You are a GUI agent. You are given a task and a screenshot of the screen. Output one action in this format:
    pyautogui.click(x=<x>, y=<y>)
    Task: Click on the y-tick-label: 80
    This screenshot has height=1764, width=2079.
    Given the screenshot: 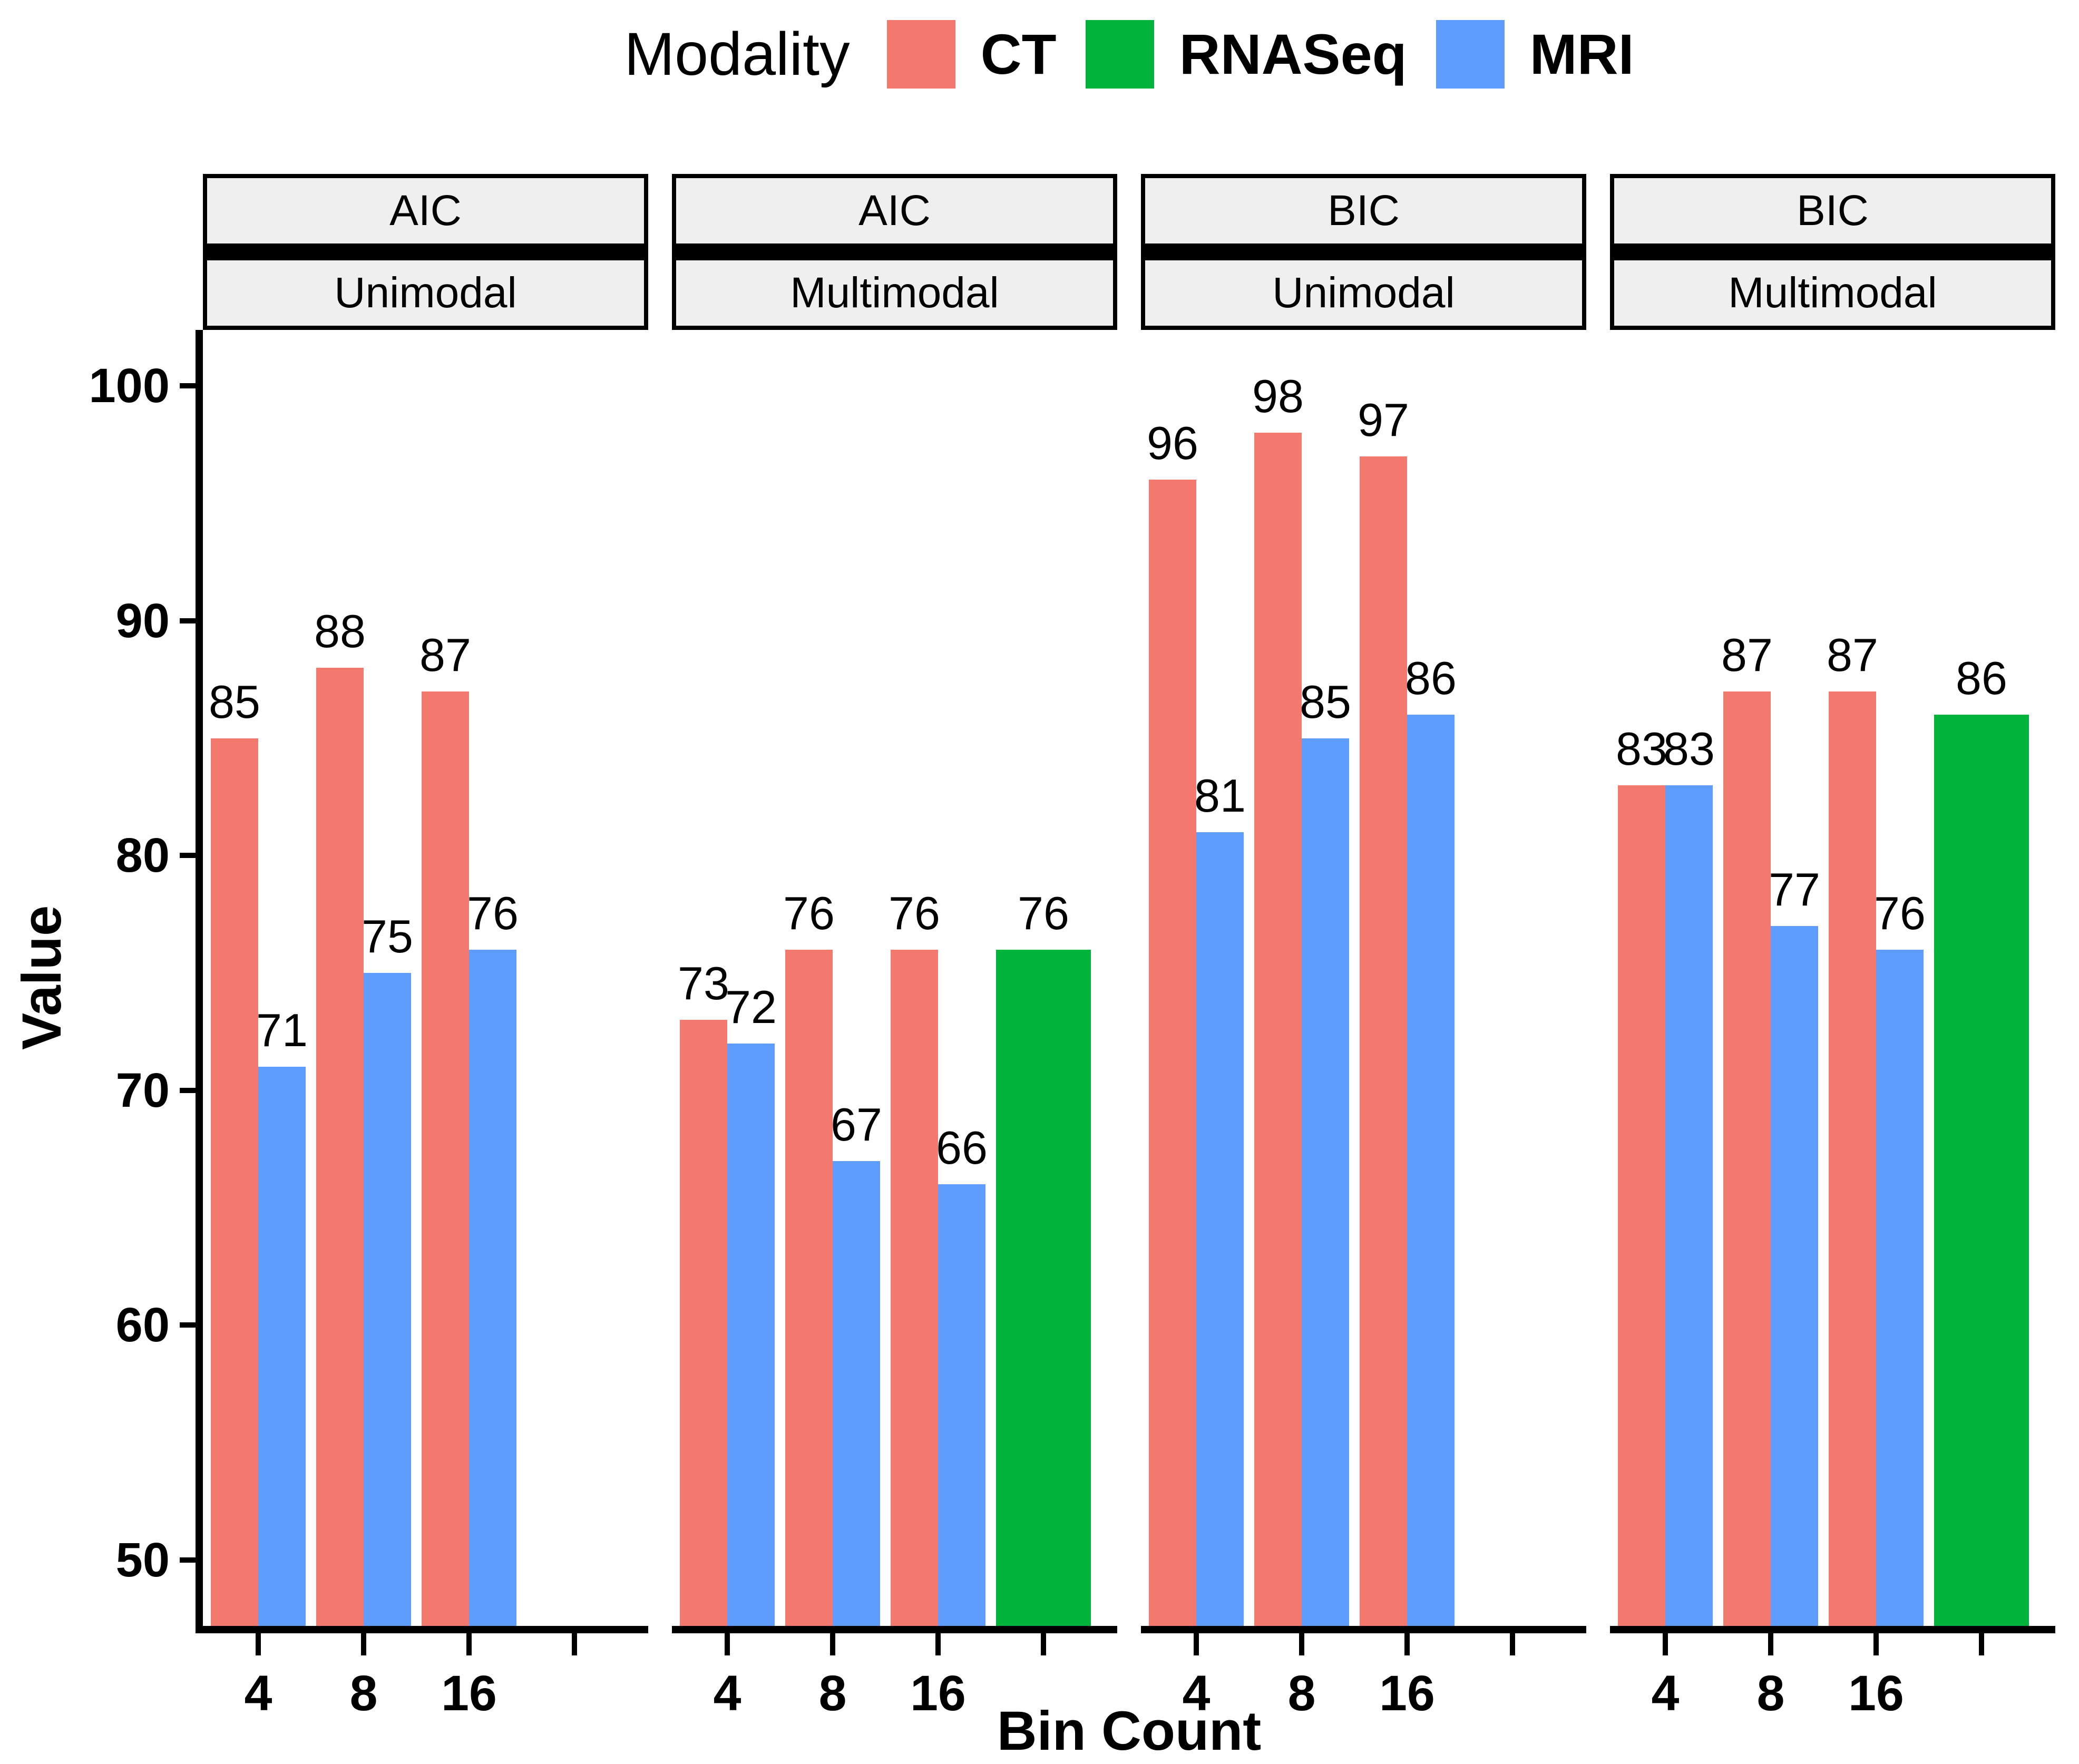 What is the action you would take?
    pyautogui.click(x=142, y=856)
    